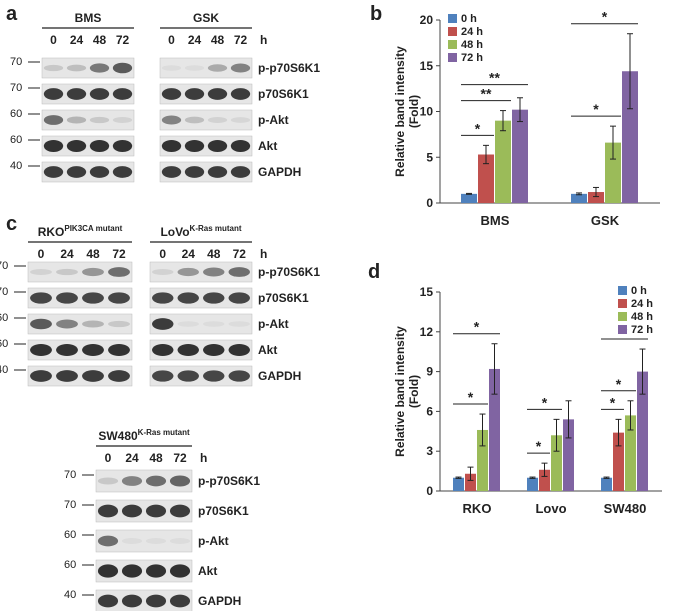 This screenshot has width=685, height=611. What do you see at coordinates (469, 19) in the screenshot?
I see `legend-label: 0 h` at bounding box center [469, 19].